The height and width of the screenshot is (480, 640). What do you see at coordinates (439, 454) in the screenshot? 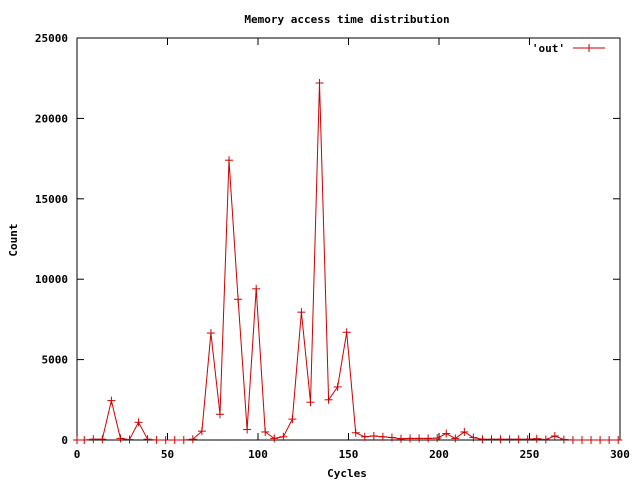
I see `x-tick-label: 200` at bounding box center [439, 454].